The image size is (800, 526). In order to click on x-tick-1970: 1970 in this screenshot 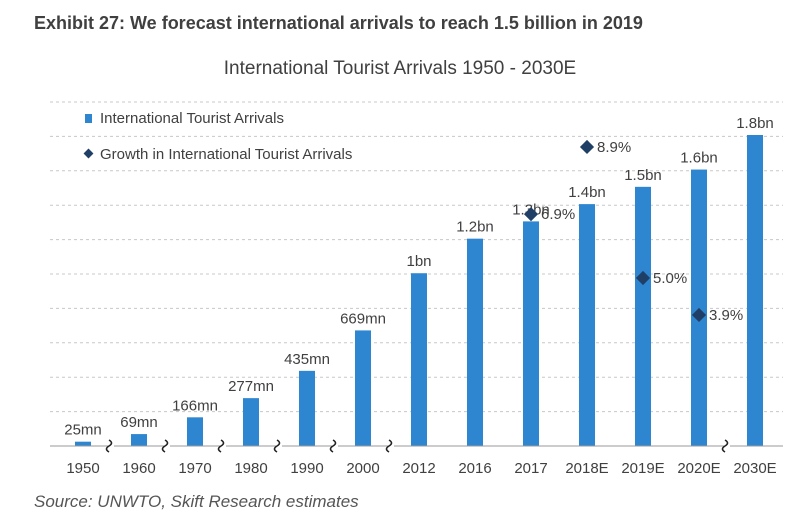, I will do `click(194, 468)`.